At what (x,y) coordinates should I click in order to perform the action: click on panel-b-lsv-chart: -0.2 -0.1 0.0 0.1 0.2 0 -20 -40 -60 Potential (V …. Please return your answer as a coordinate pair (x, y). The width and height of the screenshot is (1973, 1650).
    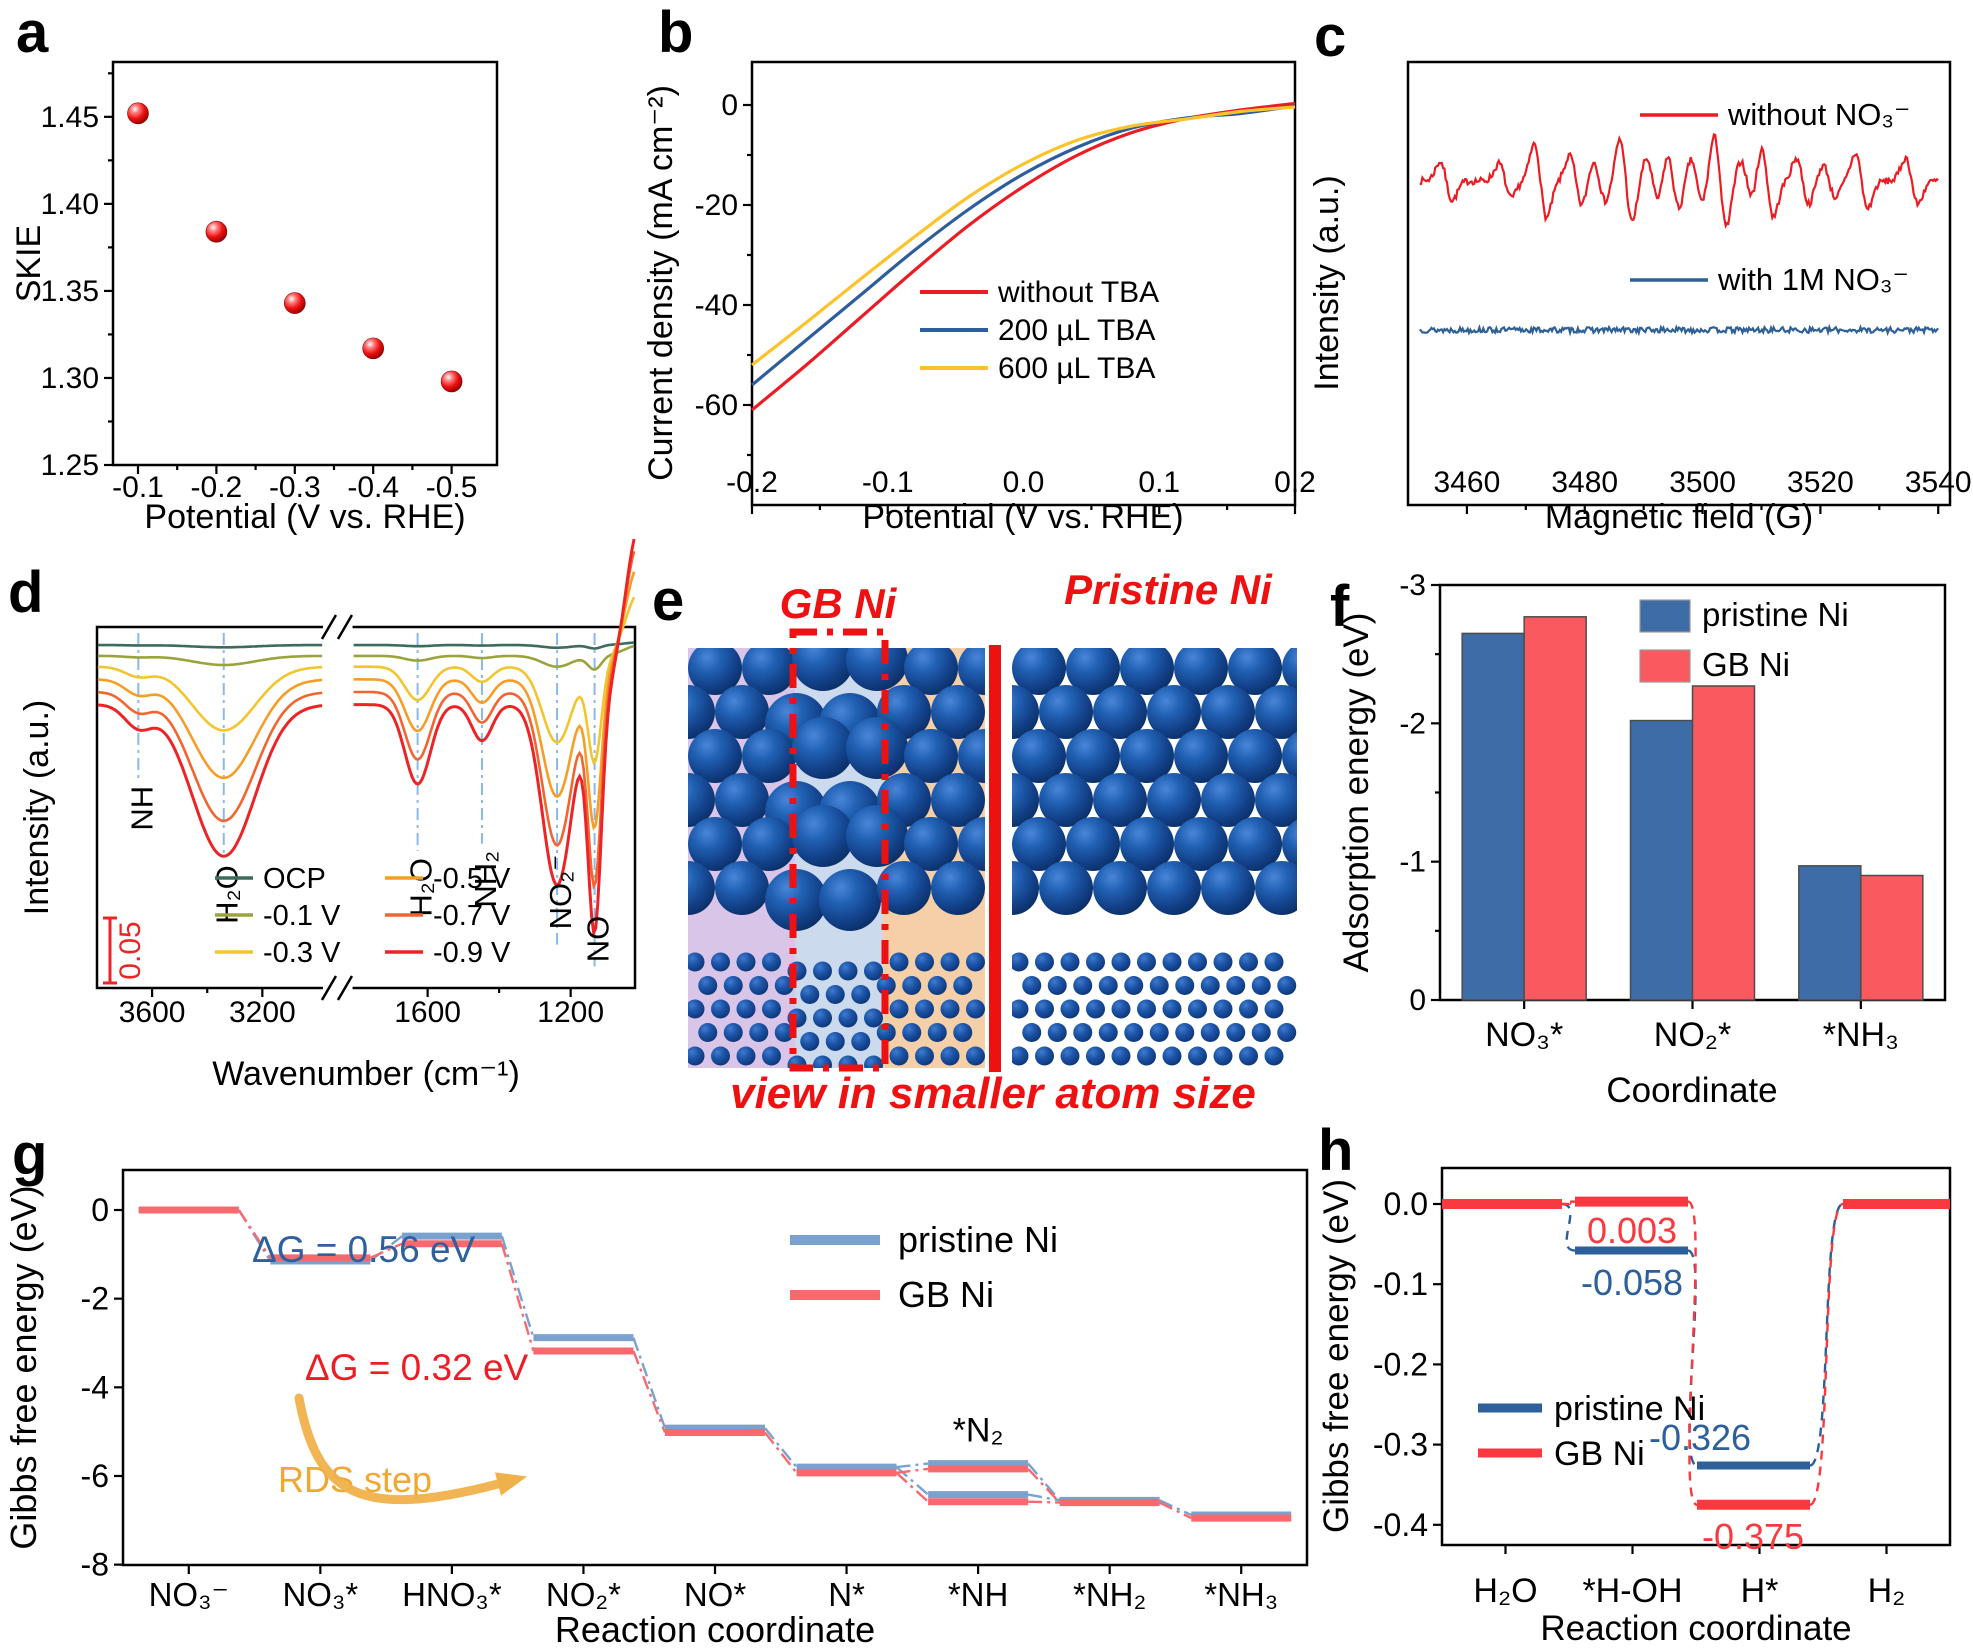
    Looking at the image, I should click on (979, 298).